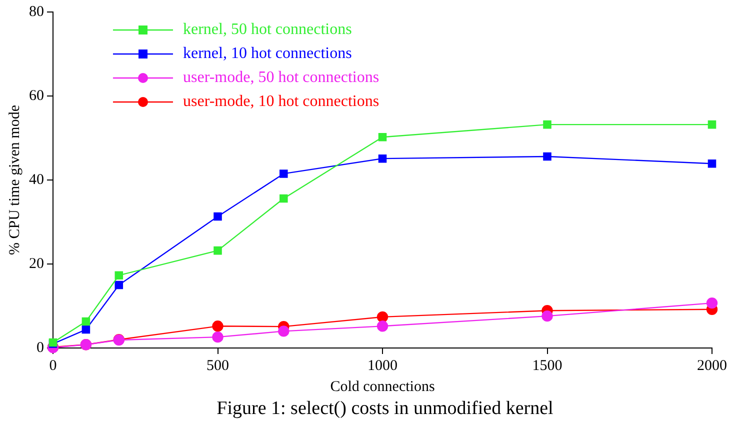 This screenshot has width=730, height=426. What do you see at coordinates (53, 366) in the screenshot?
I see `x-tick-label: 0` at bounding box center [53, 366].